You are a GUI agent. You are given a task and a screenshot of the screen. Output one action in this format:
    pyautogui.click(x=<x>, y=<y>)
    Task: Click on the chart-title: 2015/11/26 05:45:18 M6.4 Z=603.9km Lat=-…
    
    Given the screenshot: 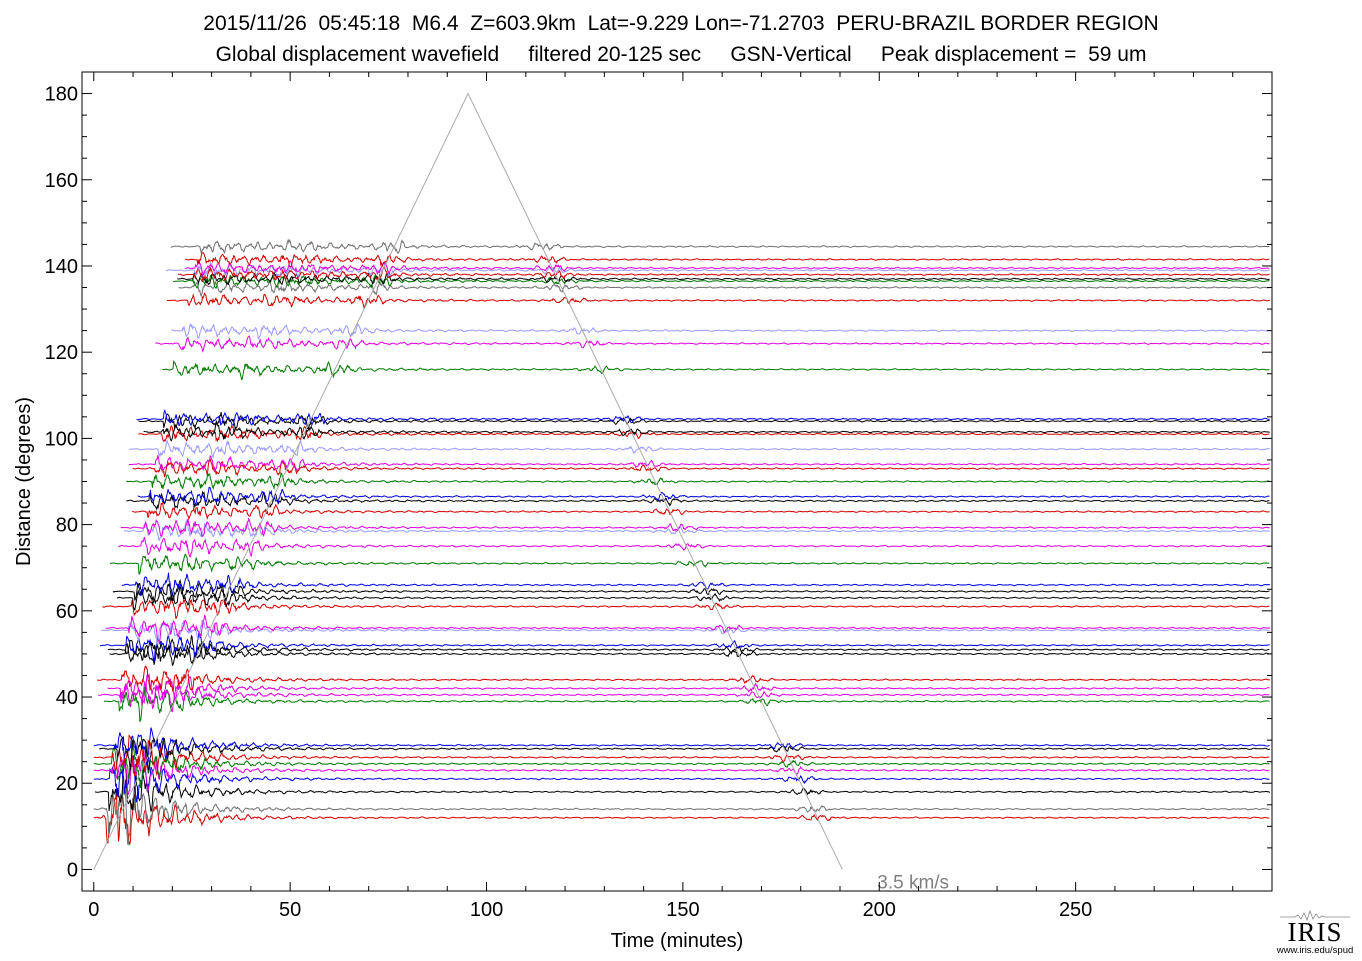 What is the action you would take?
    pyautogui.click(x=681, y=23)
    